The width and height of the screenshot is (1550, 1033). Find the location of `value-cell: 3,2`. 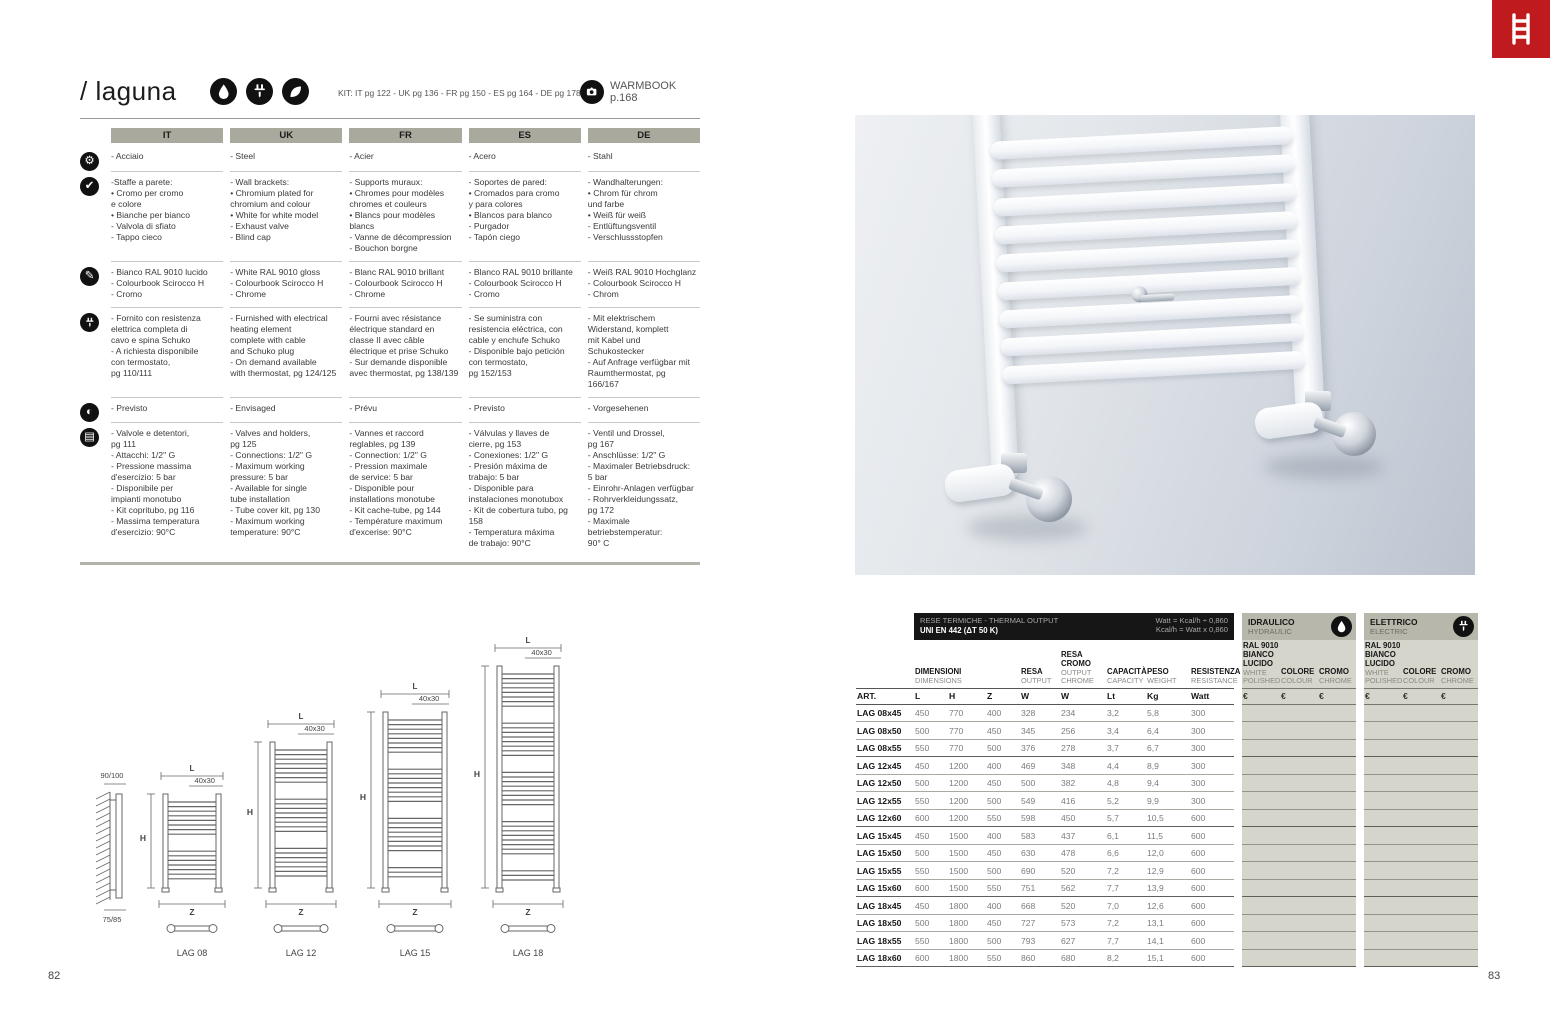

value-cell: 3,2 is located at coordinates (1126, 714).